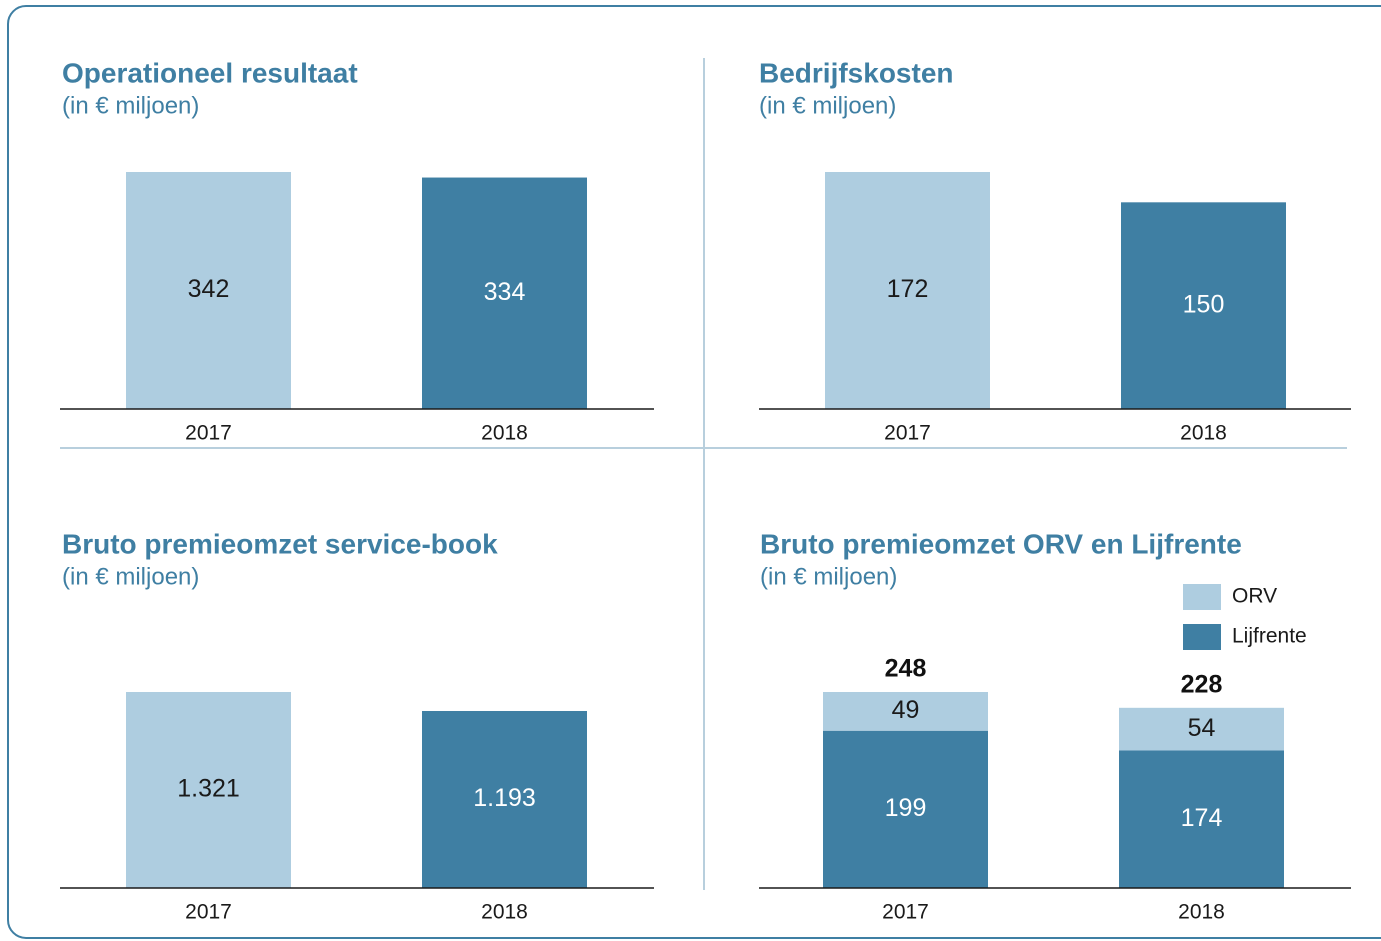 This screenshot has width=1381, height=941. I want to click on value-label: 172, so click(908, 289).